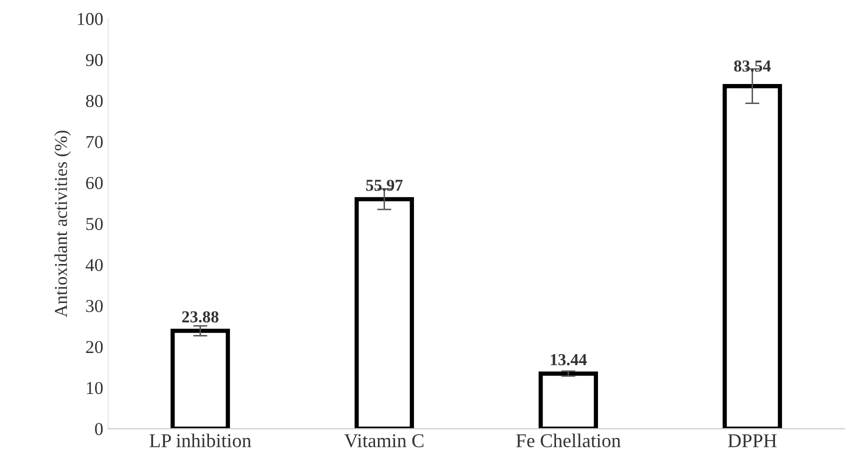 This screenshot has width=866, height=466. What do you see at coordinates (94, 142) in the screenshot?
I see `y-tick-label: 70` at bounding box center [94, 142].